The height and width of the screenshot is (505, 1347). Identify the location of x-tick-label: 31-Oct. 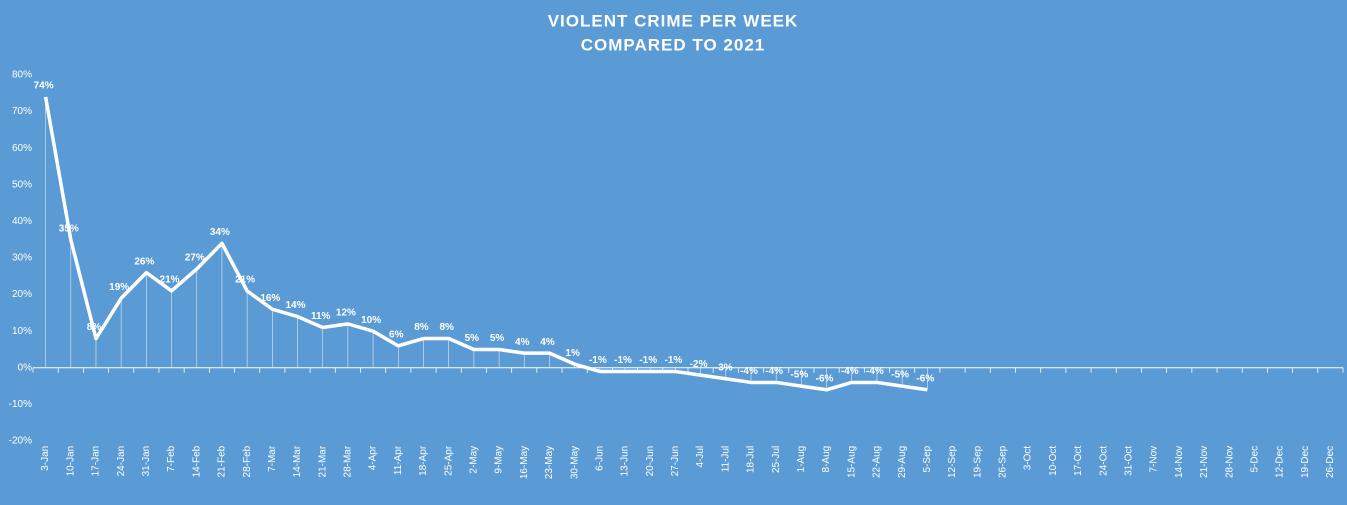
(1129, 461).